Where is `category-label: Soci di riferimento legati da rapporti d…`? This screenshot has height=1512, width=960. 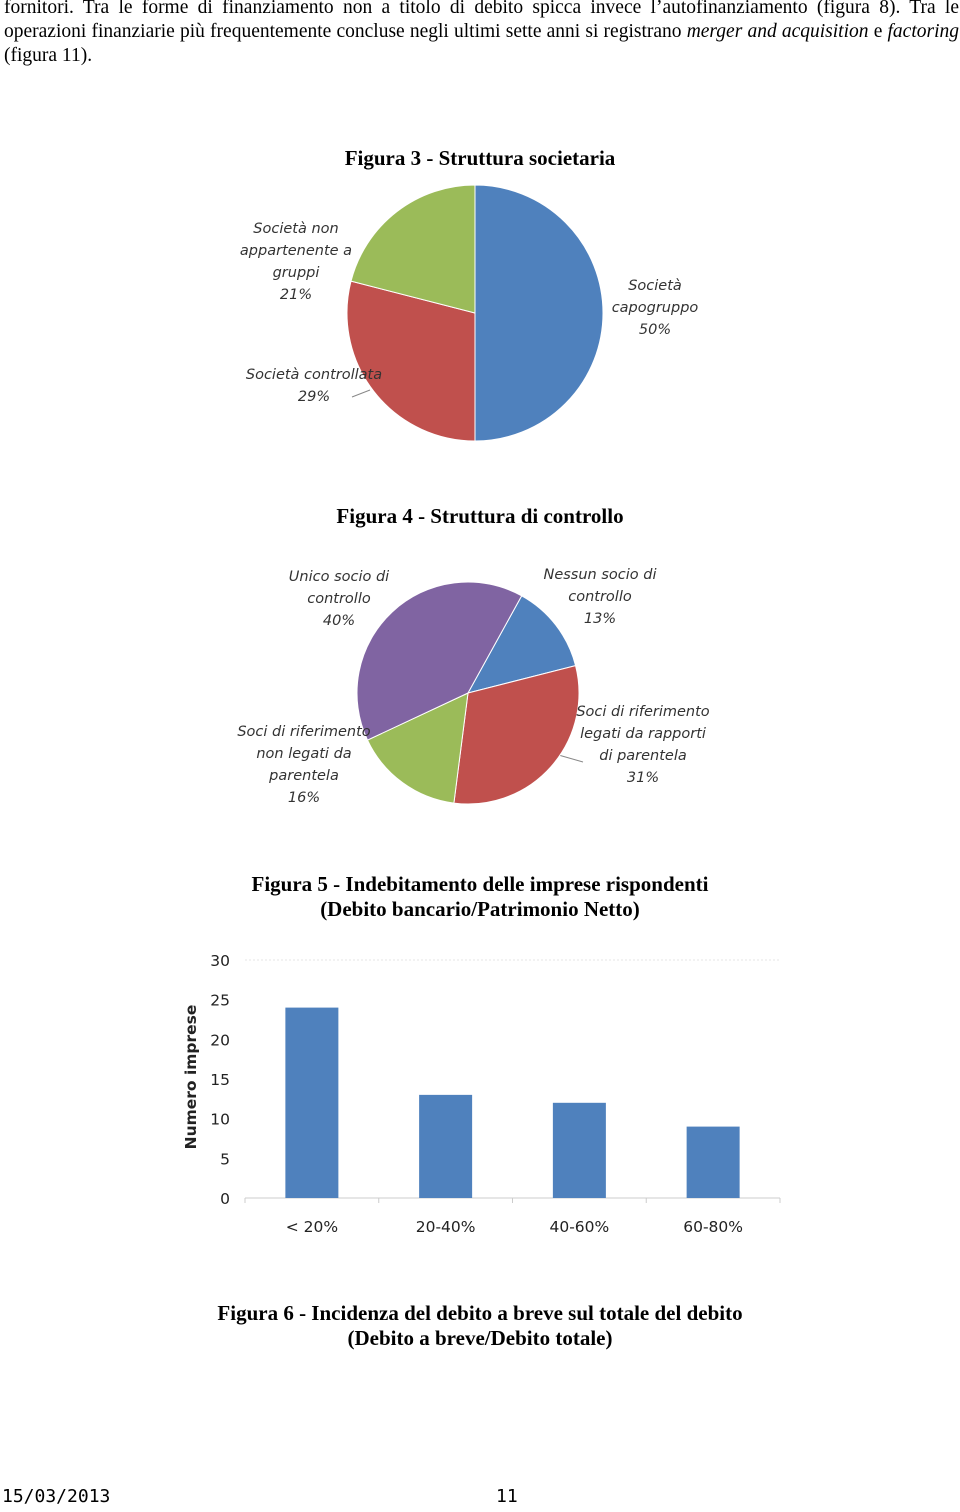 category-label: Soci di riferimento legati da rapporti d… is located at coordinates (643, 734).